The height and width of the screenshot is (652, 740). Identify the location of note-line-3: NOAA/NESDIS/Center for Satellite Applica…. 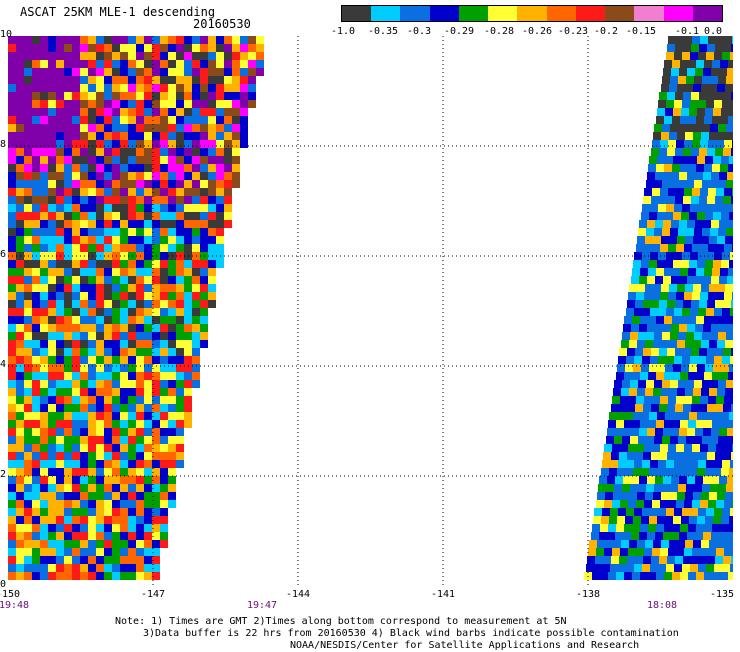
(465, 645).